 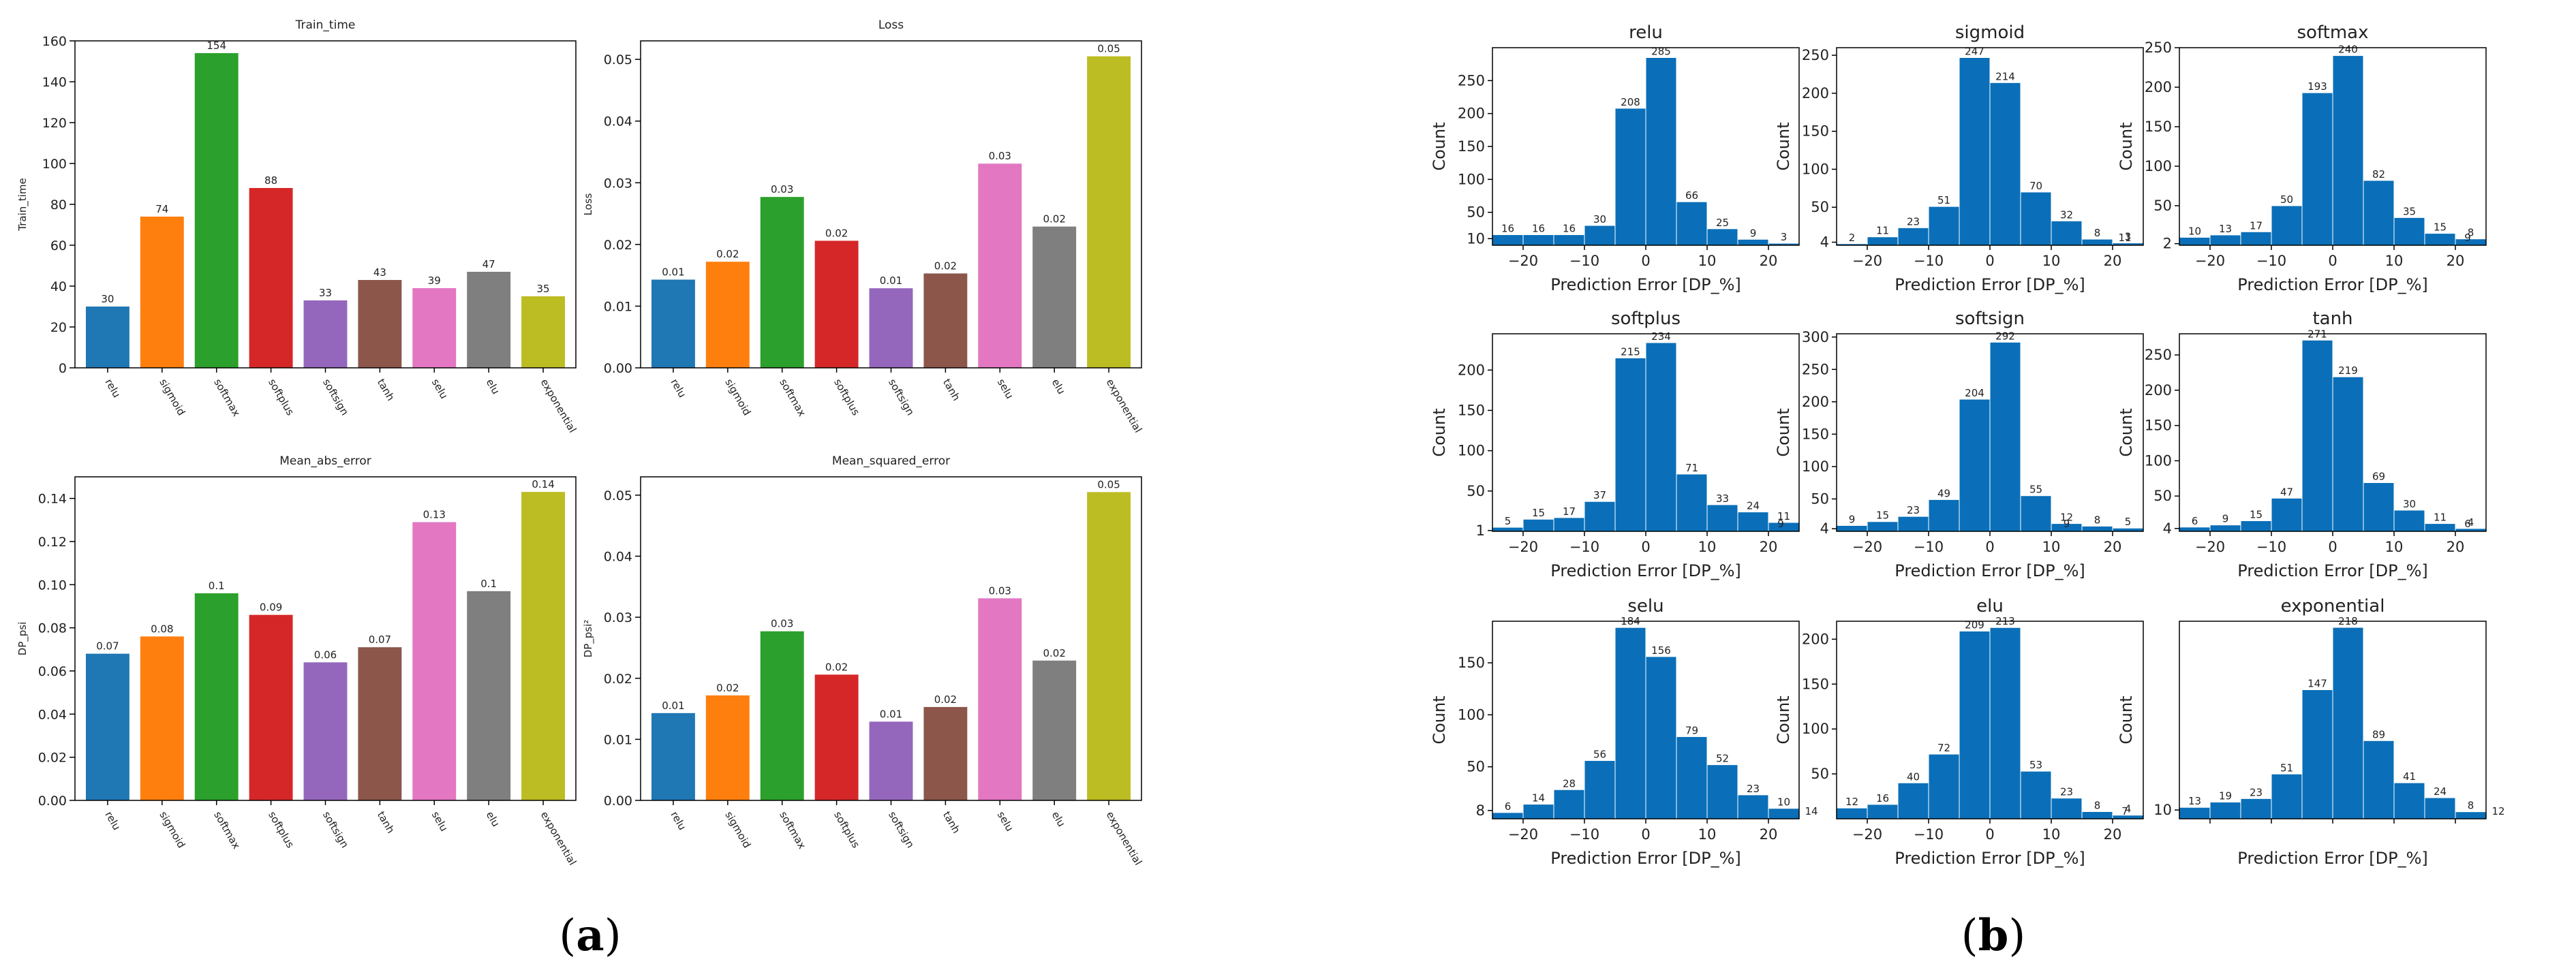 I want to click on x-tick-label: relu, so click(x=678, y=820).